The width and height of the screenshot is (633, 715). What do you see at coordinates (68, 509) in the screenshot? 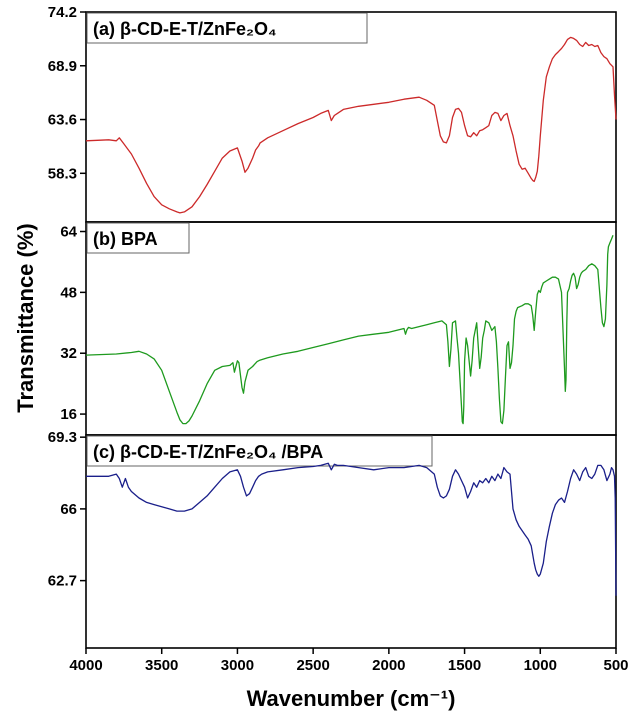
I see `y-tick-label: 66` at bounding box center [68, 509].